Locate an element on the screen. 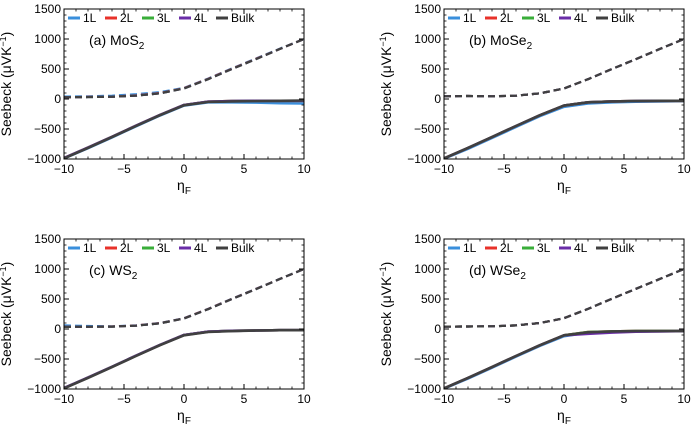 The height and width of the screenshot is (425, 692). panel-label: (d) WSe2 is located at coordinates (497, 272).